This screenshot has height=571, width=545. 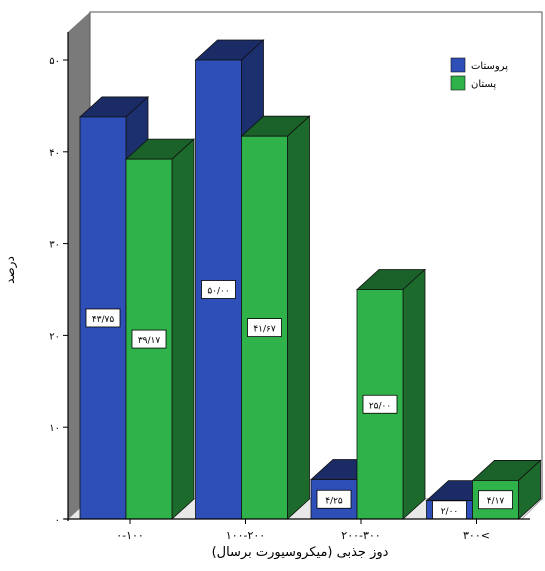 I want to click on data-label: ۴/۲۵, so click(x=334, y=499).